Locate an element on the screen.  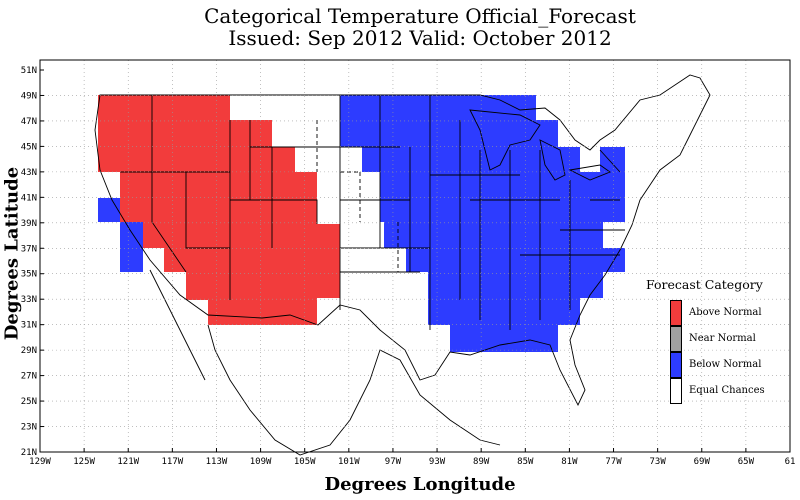
equal-chances-wa-cutout is located at coordinates (109, 185).